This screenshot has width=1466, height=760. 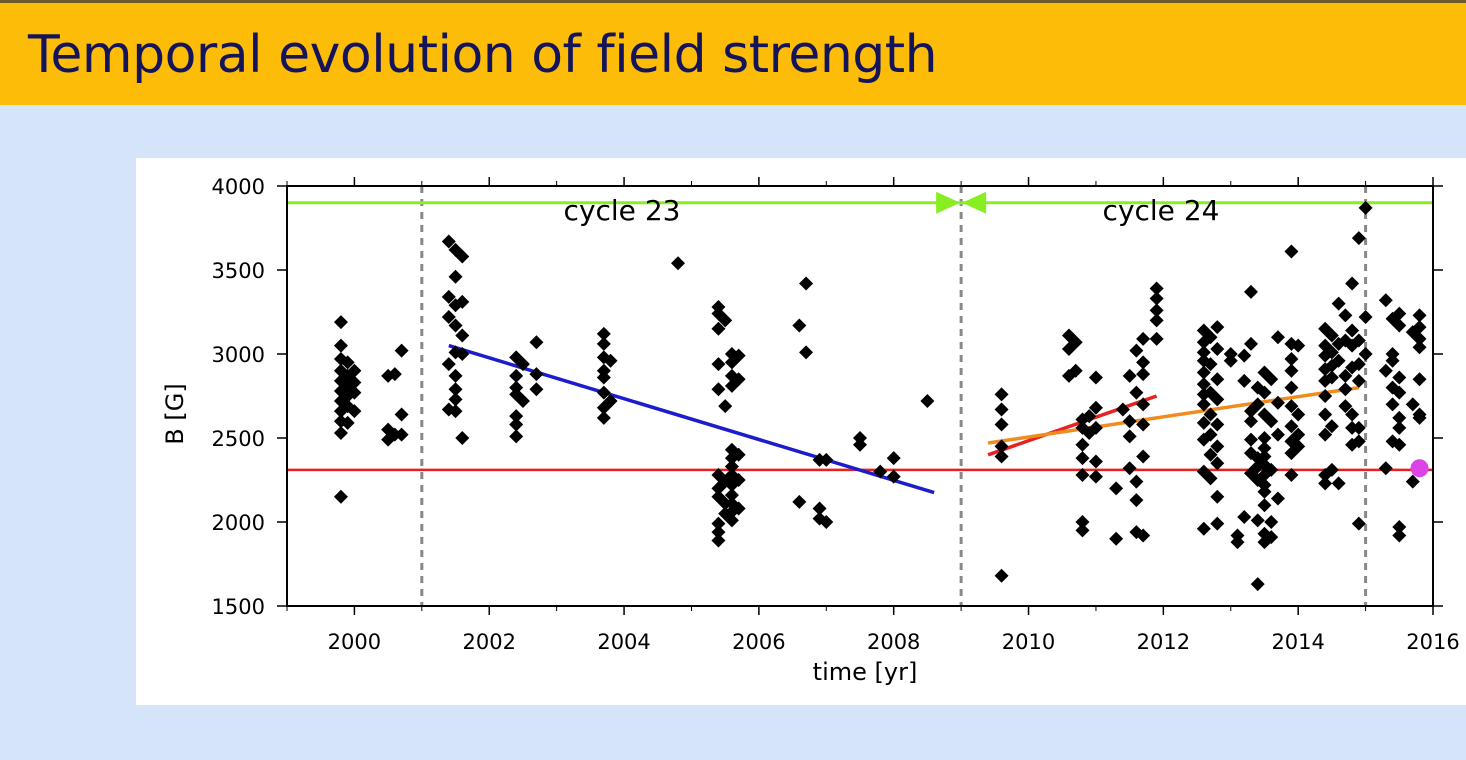 What do you see at coordinates (948, 202) in the screenshot?
I see `cycle-arrow-right` at bounding box center [948, 202].